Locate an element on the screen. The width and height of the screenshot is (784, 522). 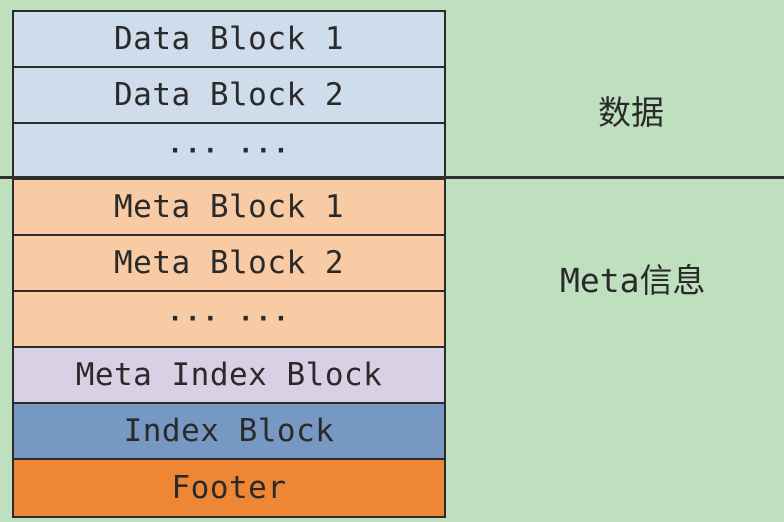
footer-block: Footer is located at coordinates (229, 488).